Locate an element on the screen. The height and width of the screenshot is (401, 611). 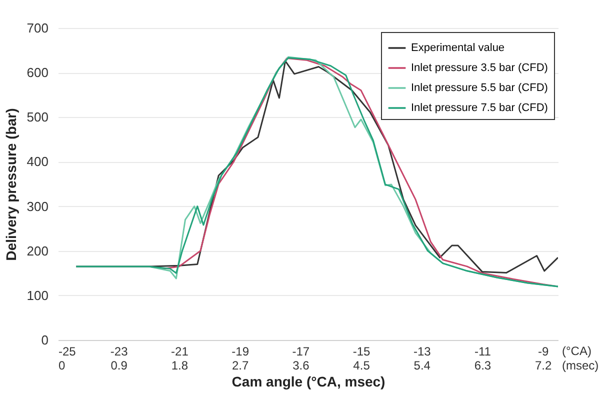
x-tick-label: -13 is located at coordinates (422, 351).